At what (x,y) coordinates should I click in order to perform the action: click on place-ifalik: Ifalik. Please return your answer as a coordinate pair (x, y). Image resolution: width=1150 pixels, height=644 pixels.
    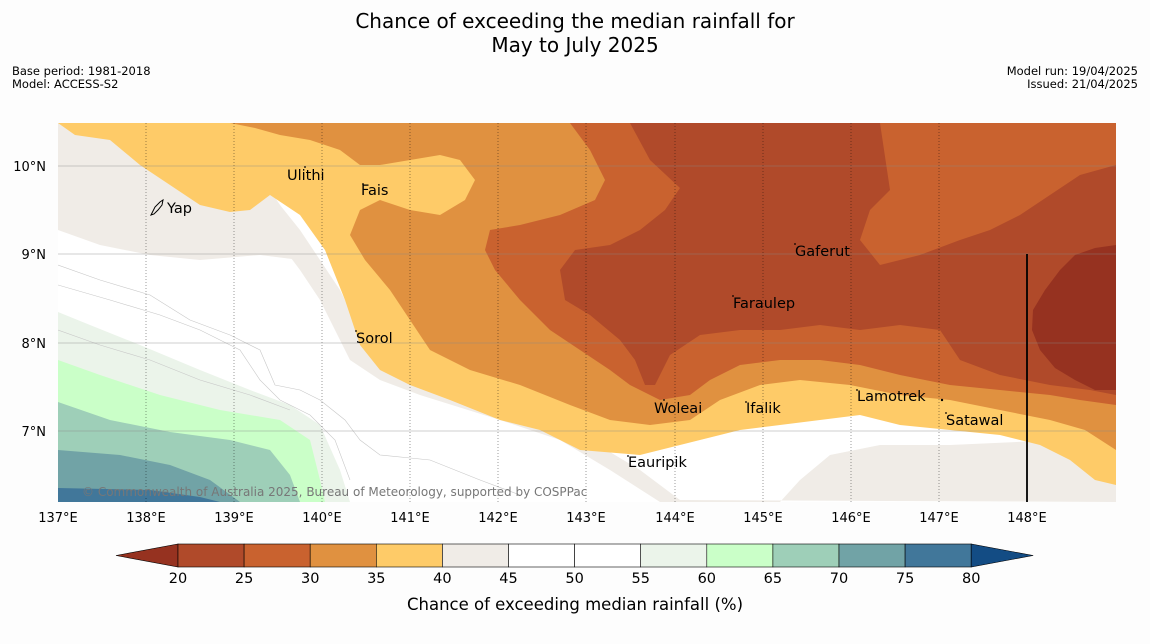
    Looking at the image, I should click on (763, 409).